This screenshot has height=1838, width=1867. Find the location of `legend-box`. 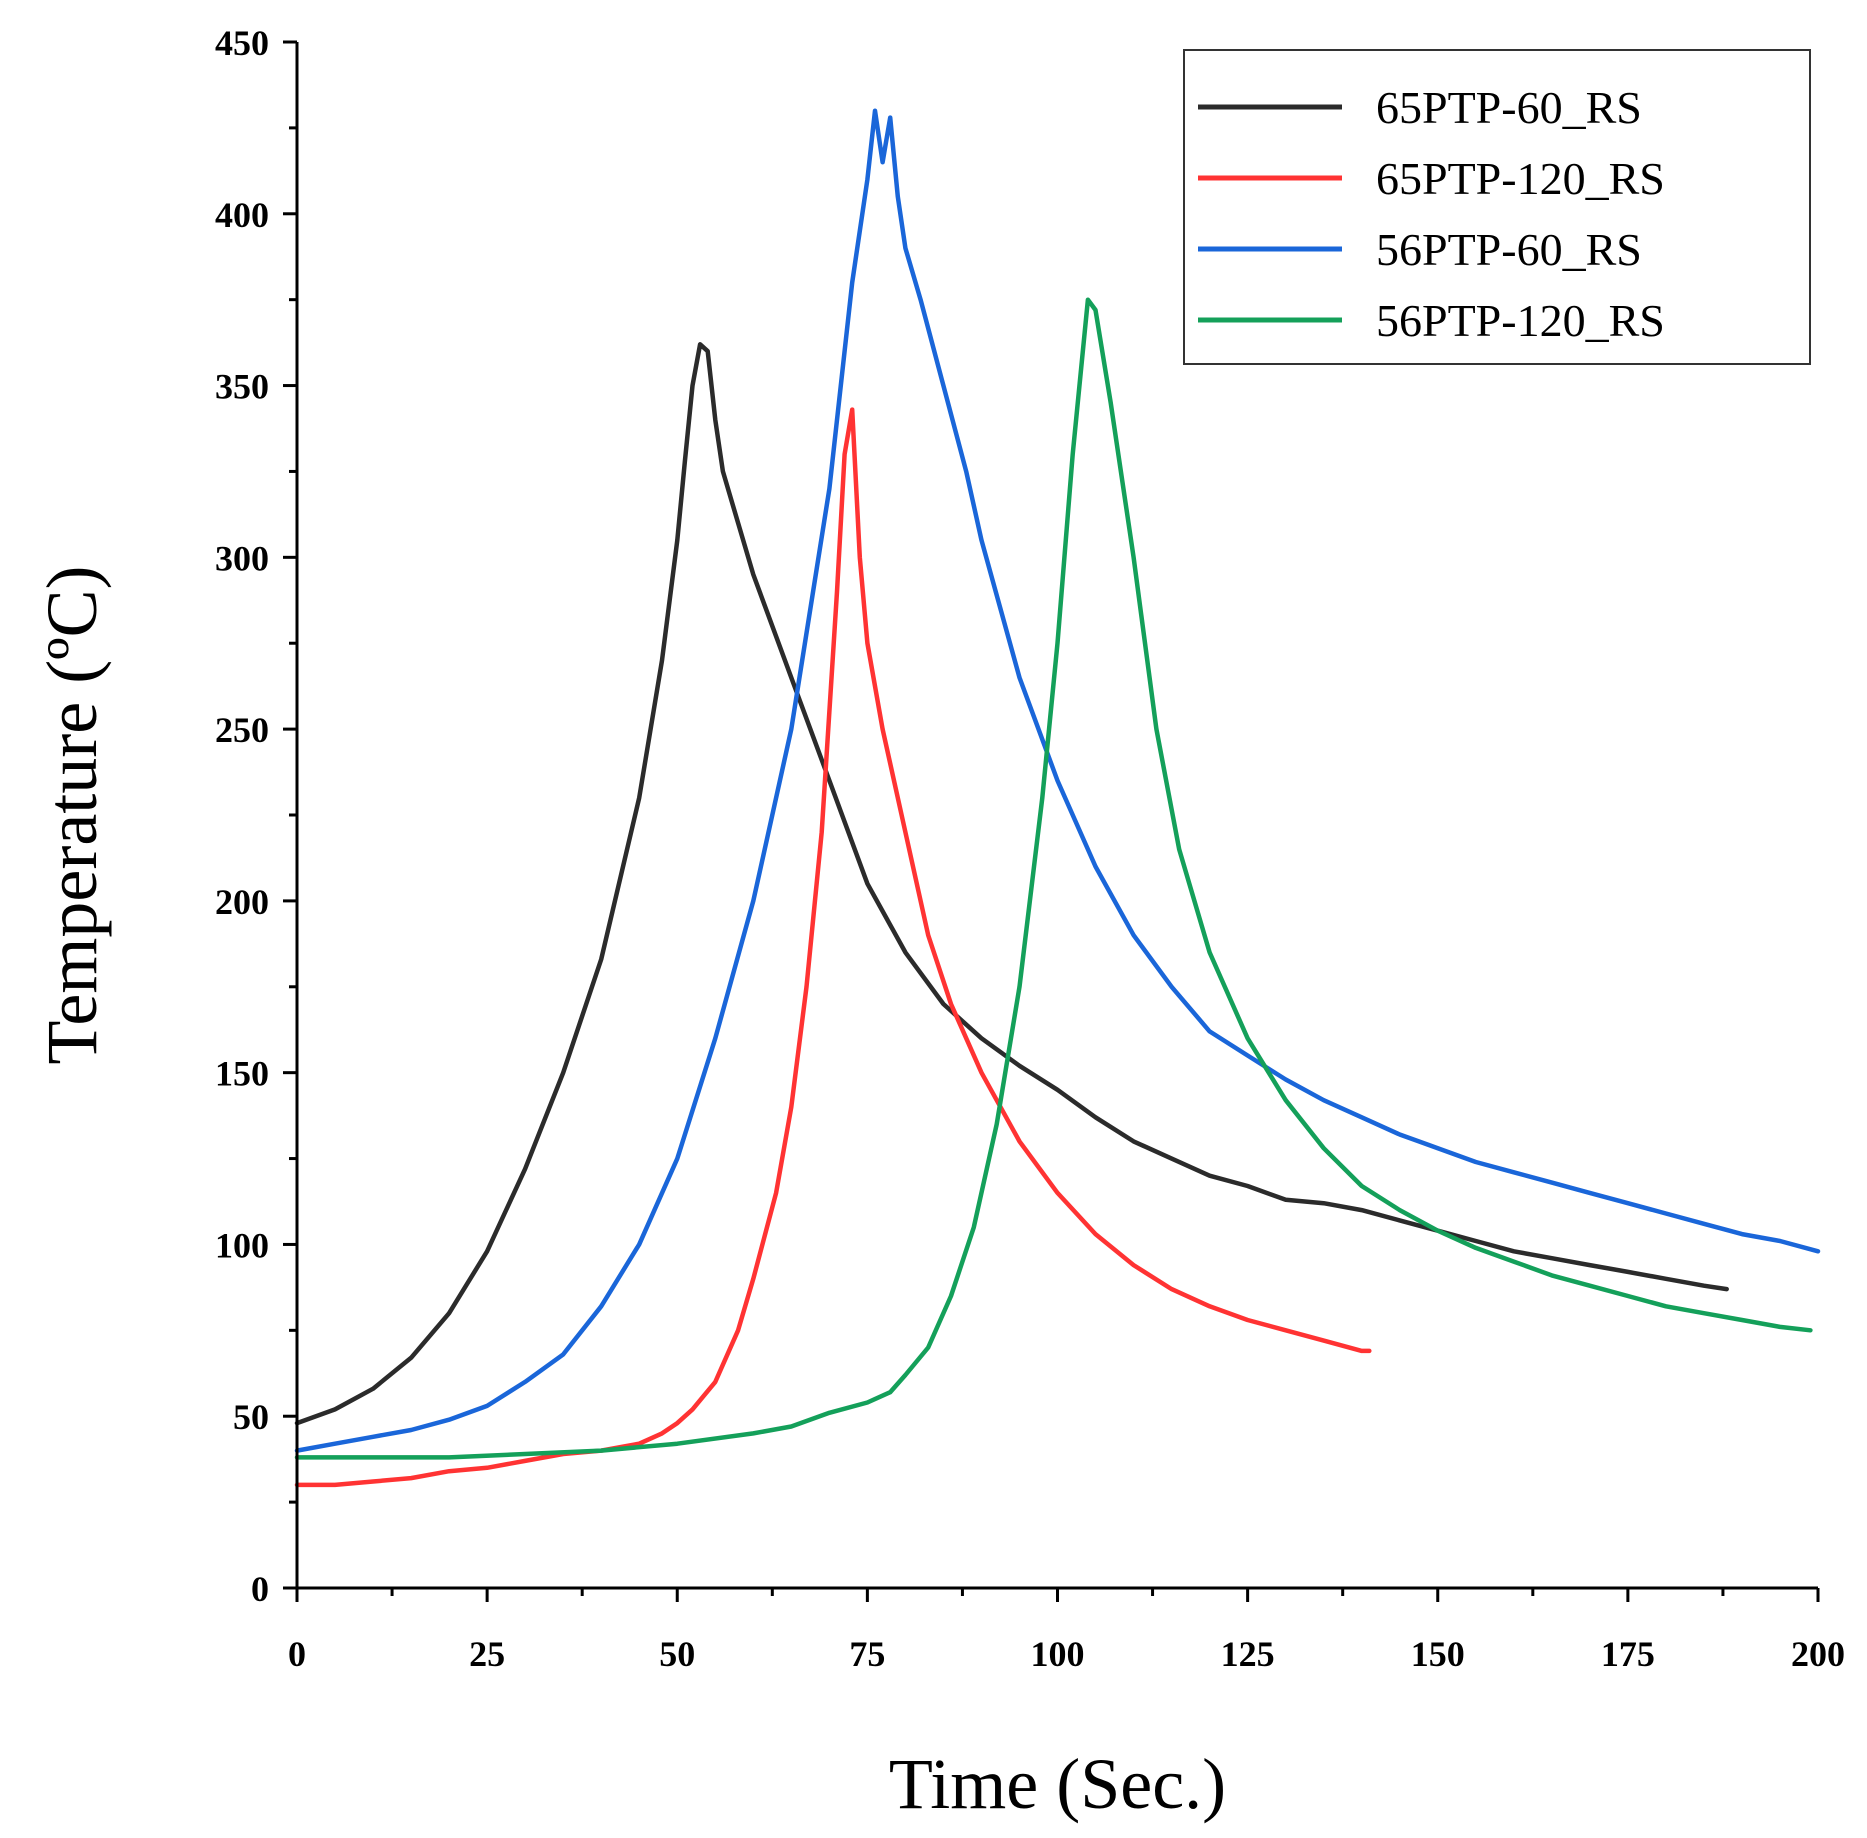

legend-box is located at coordinates (1497, 207).